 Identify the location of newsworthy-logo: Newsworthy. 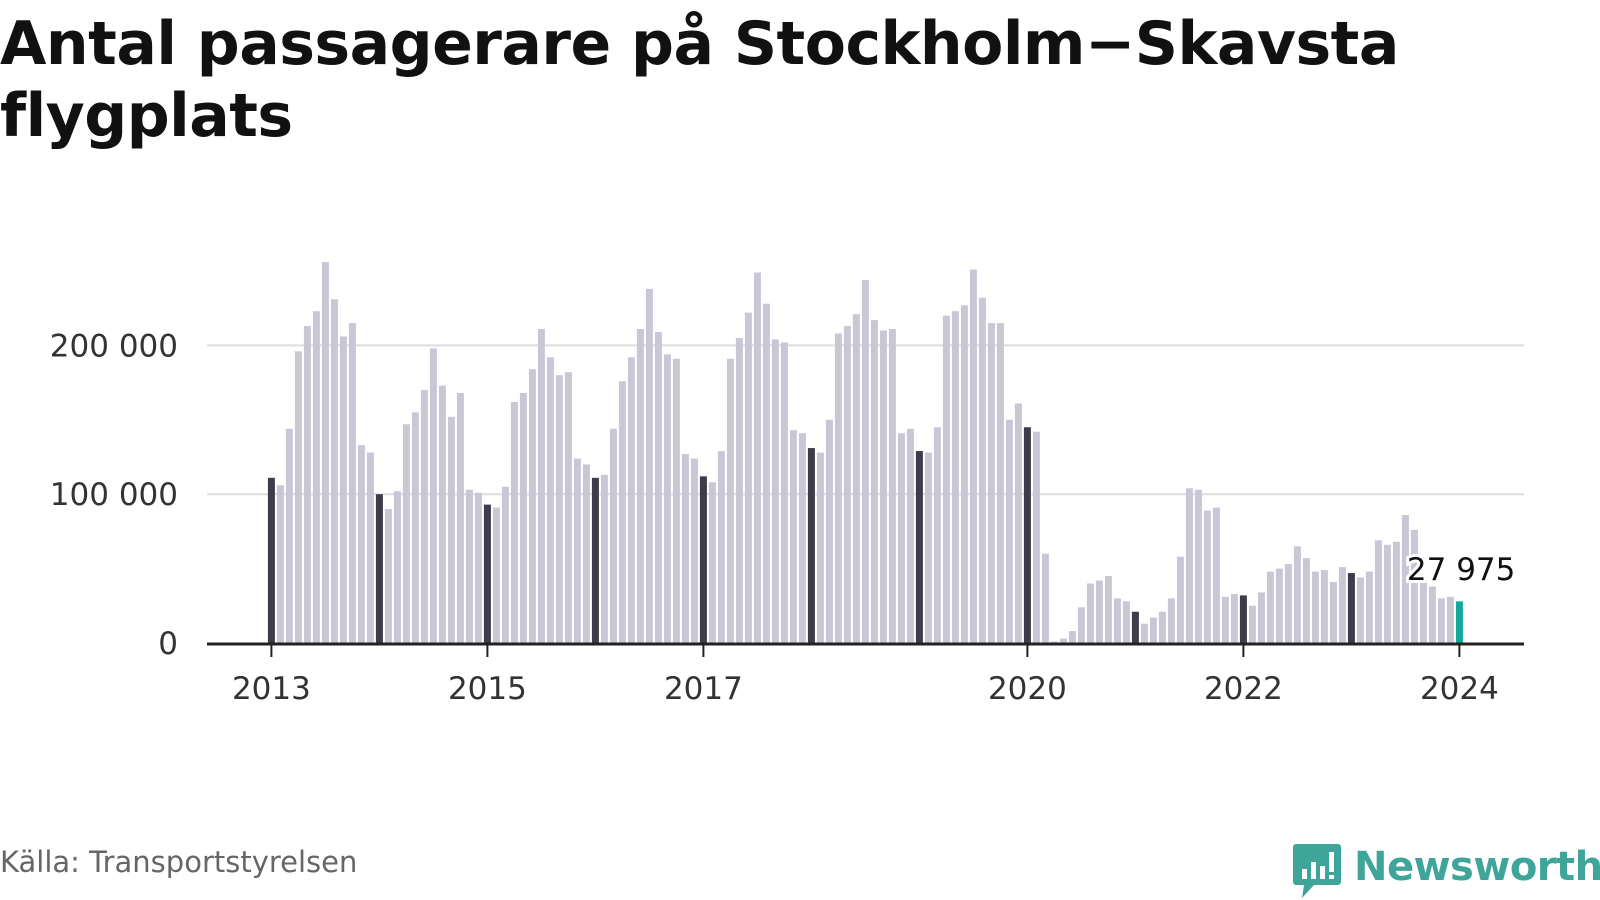
(1446, 871).